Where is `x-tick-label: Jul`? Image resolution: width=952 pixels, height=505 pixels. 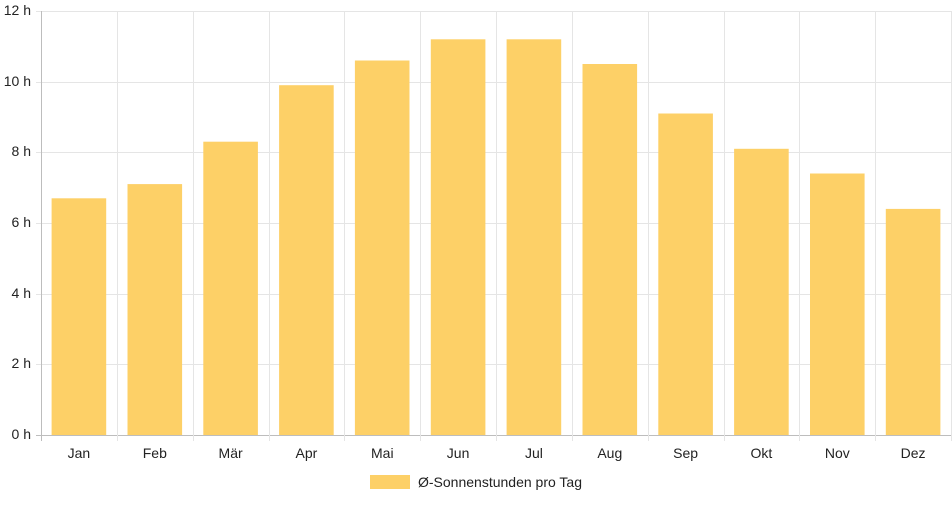 x-tick-label: Jul is located at coordinates (534, 453).